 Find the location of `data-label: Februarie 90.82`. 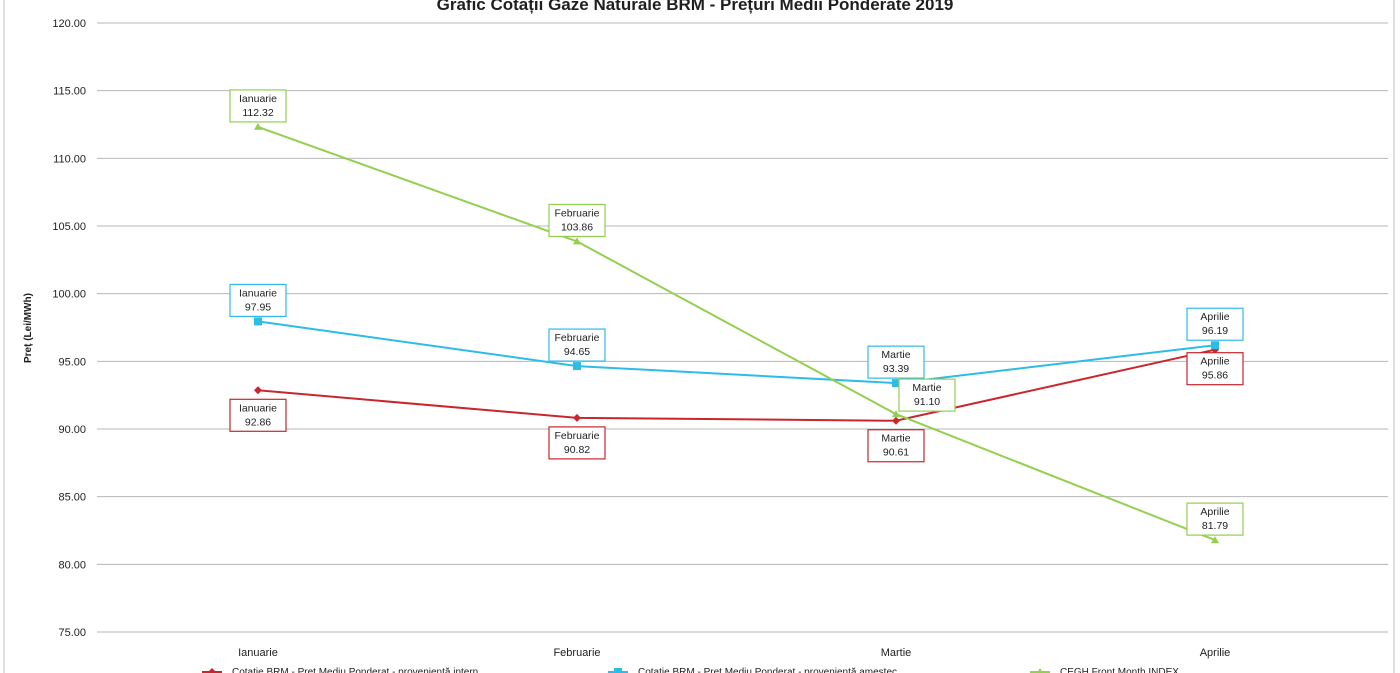

data-label: Februarie 90.82 is located at coordinates (577, 443).